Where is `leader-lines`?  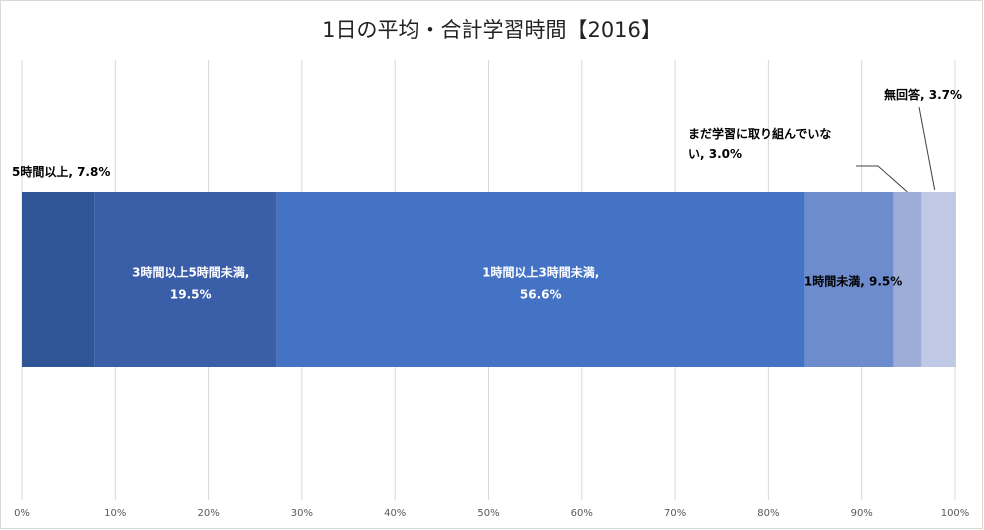
leader-lines is located at coordinates (896, 149).